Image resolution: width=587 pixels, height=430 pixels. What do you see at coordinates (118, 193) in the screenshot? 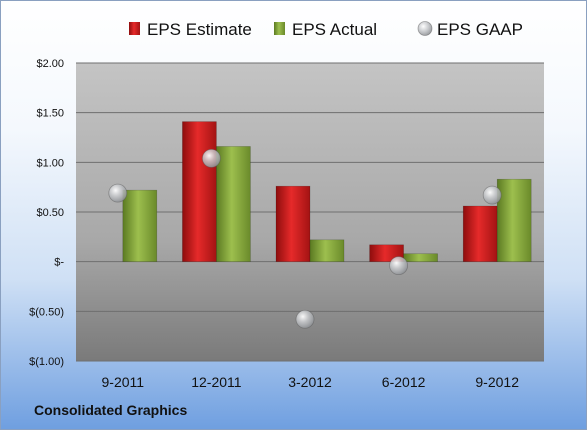
I see `gaap-marker-9-2011` at bounding box center [118, 193].